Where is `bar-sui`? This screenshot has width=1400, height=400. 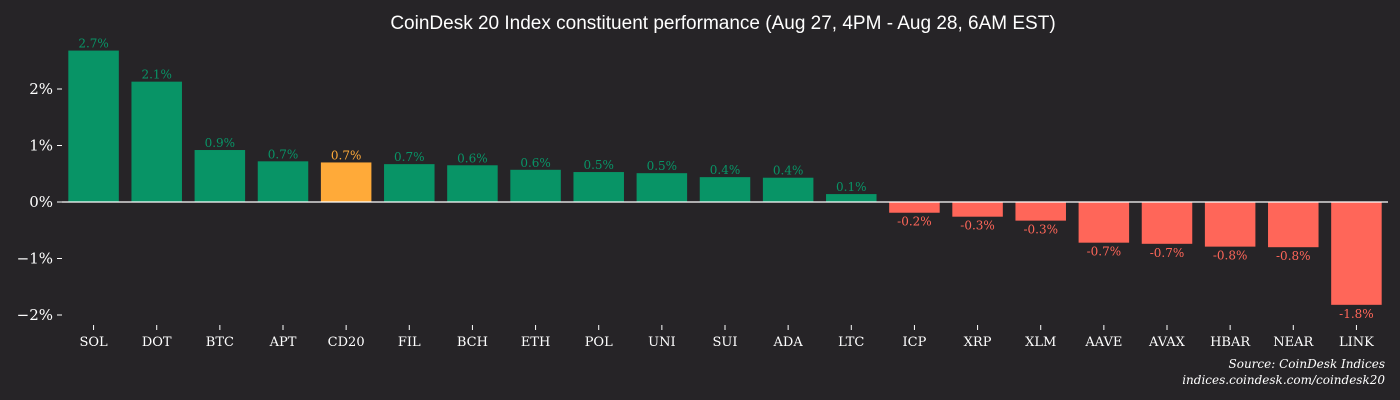
bar-sui is located at coordinates (725, 189).